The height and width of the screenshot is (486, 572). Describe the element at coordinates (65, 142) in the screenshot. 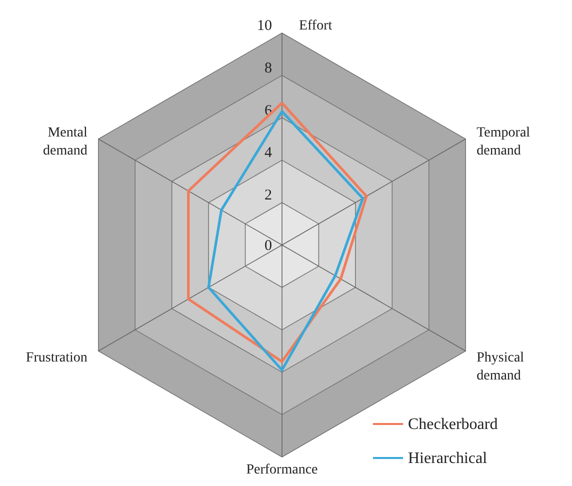

I see `spoke-label: Mental demand` at that location.